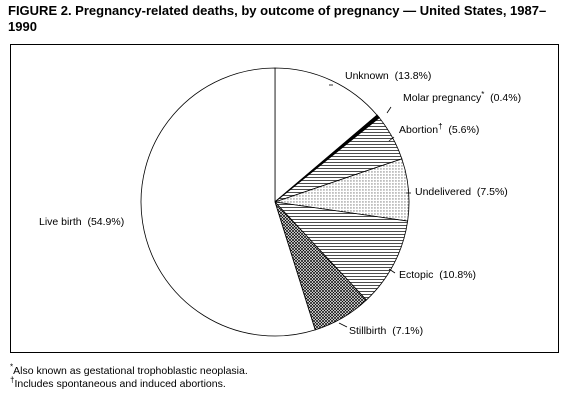 The image size is (571, 411). I want to click on slice-label-abortion: Abortion† (5.6%), so click(439, 129).